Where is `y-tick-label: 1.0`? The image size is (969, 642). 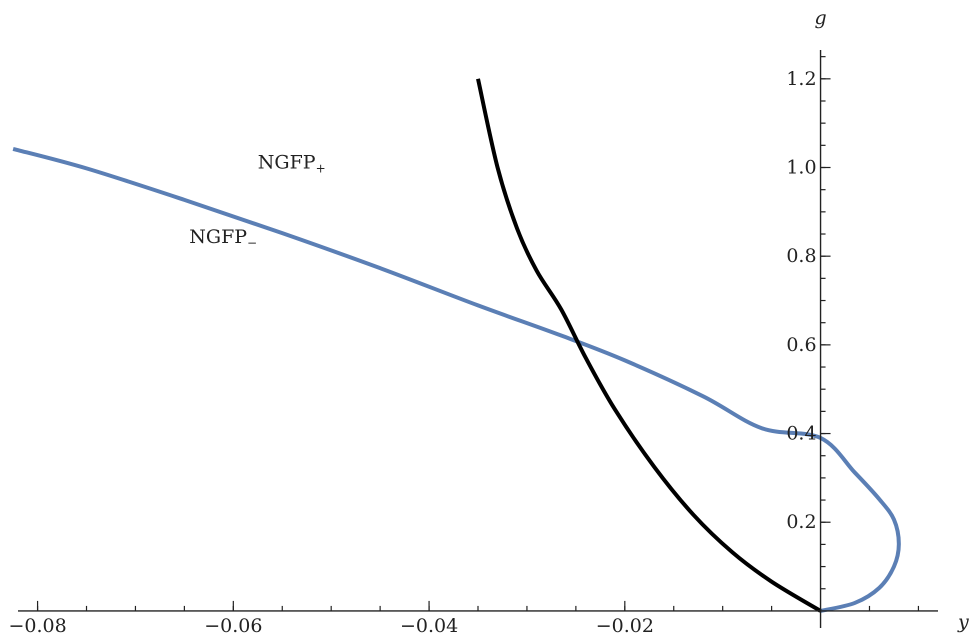
y-tick-label: 1.0 is located at coordinates (801, 168).